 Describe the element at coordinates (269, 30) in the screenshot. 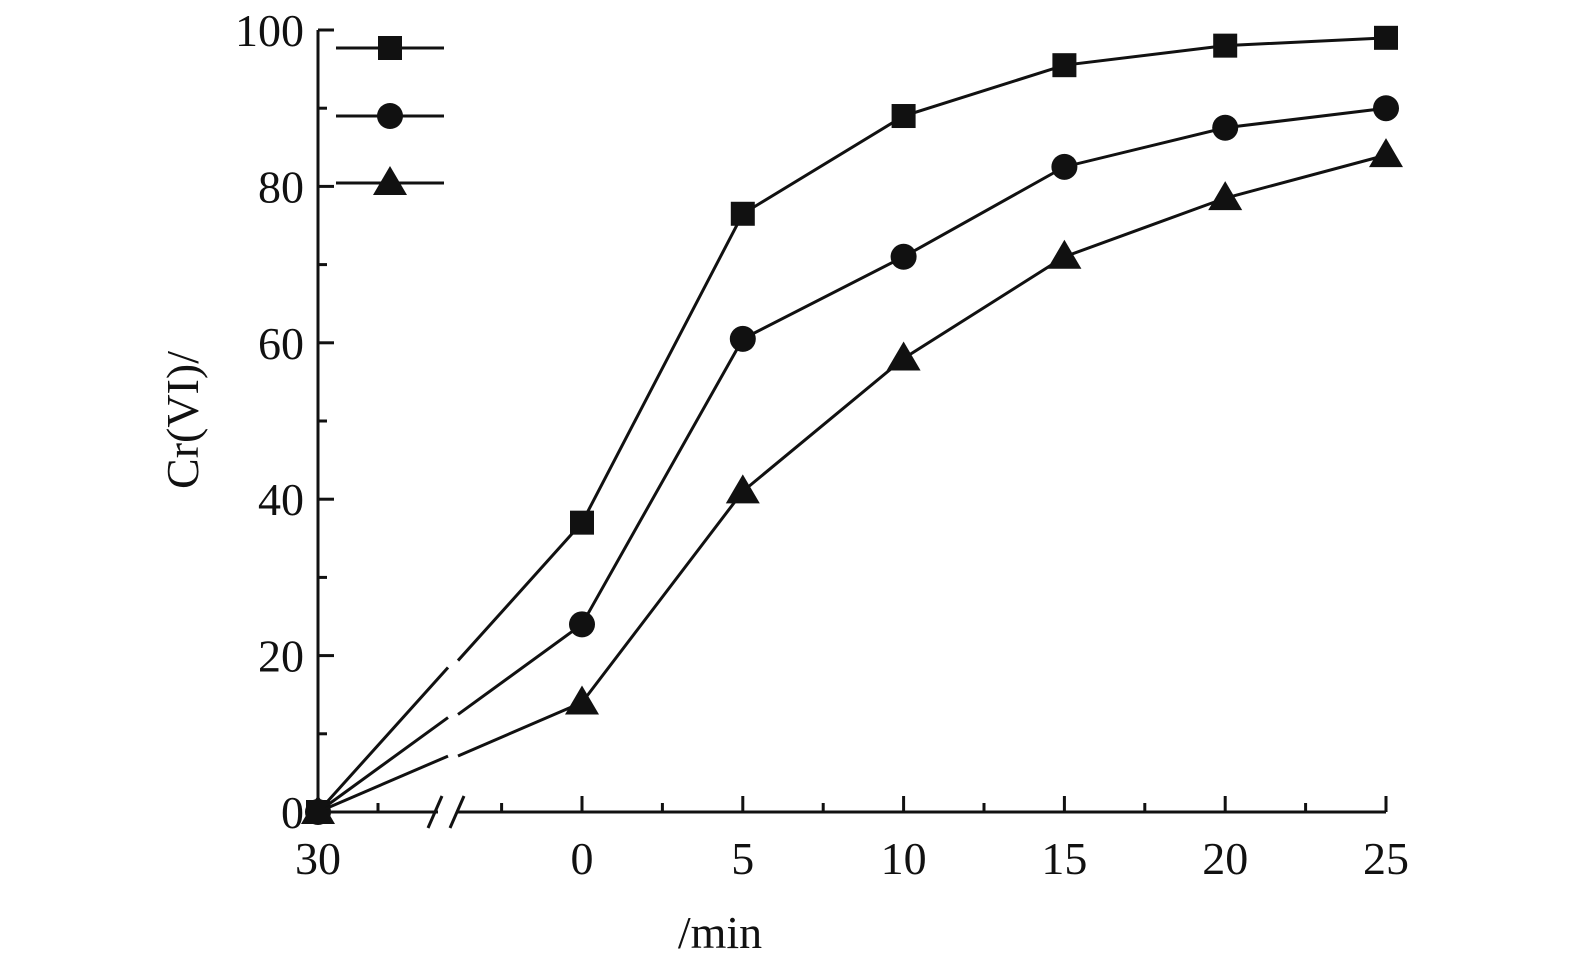

I see `y-tick-label: 100` at that location.